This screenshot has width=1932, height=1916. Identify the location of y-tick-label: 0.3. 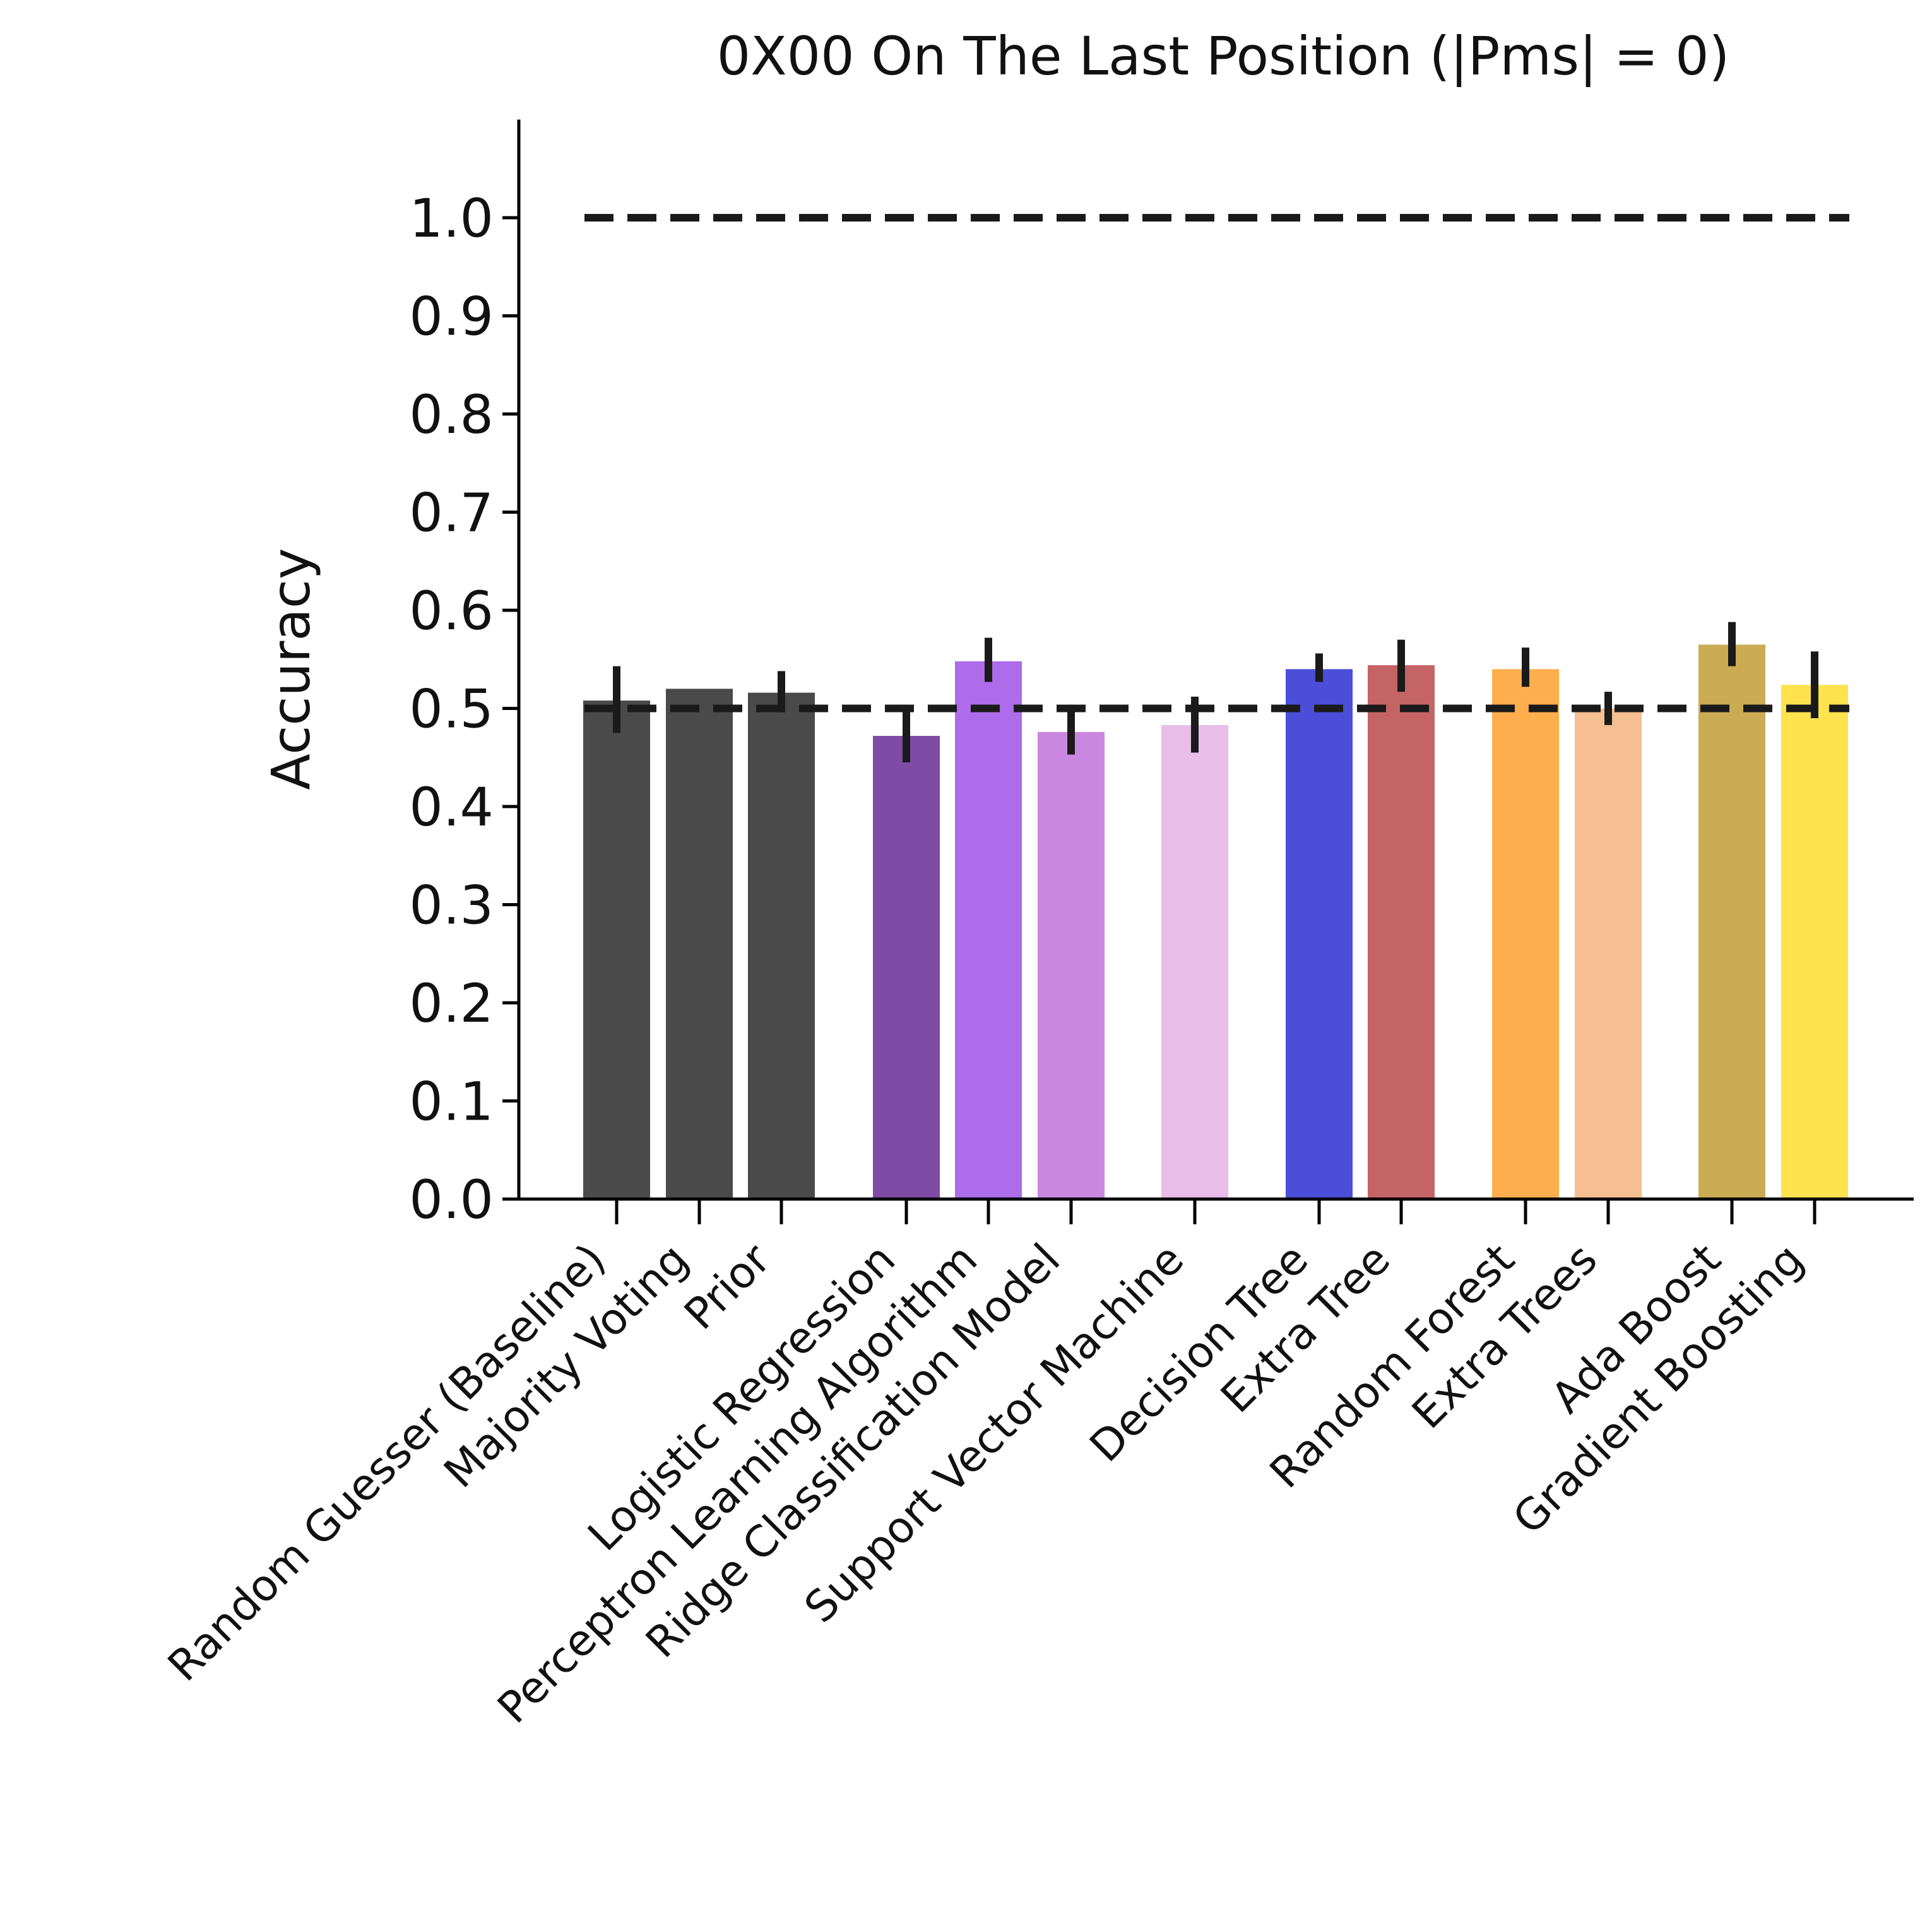
(451, 906).